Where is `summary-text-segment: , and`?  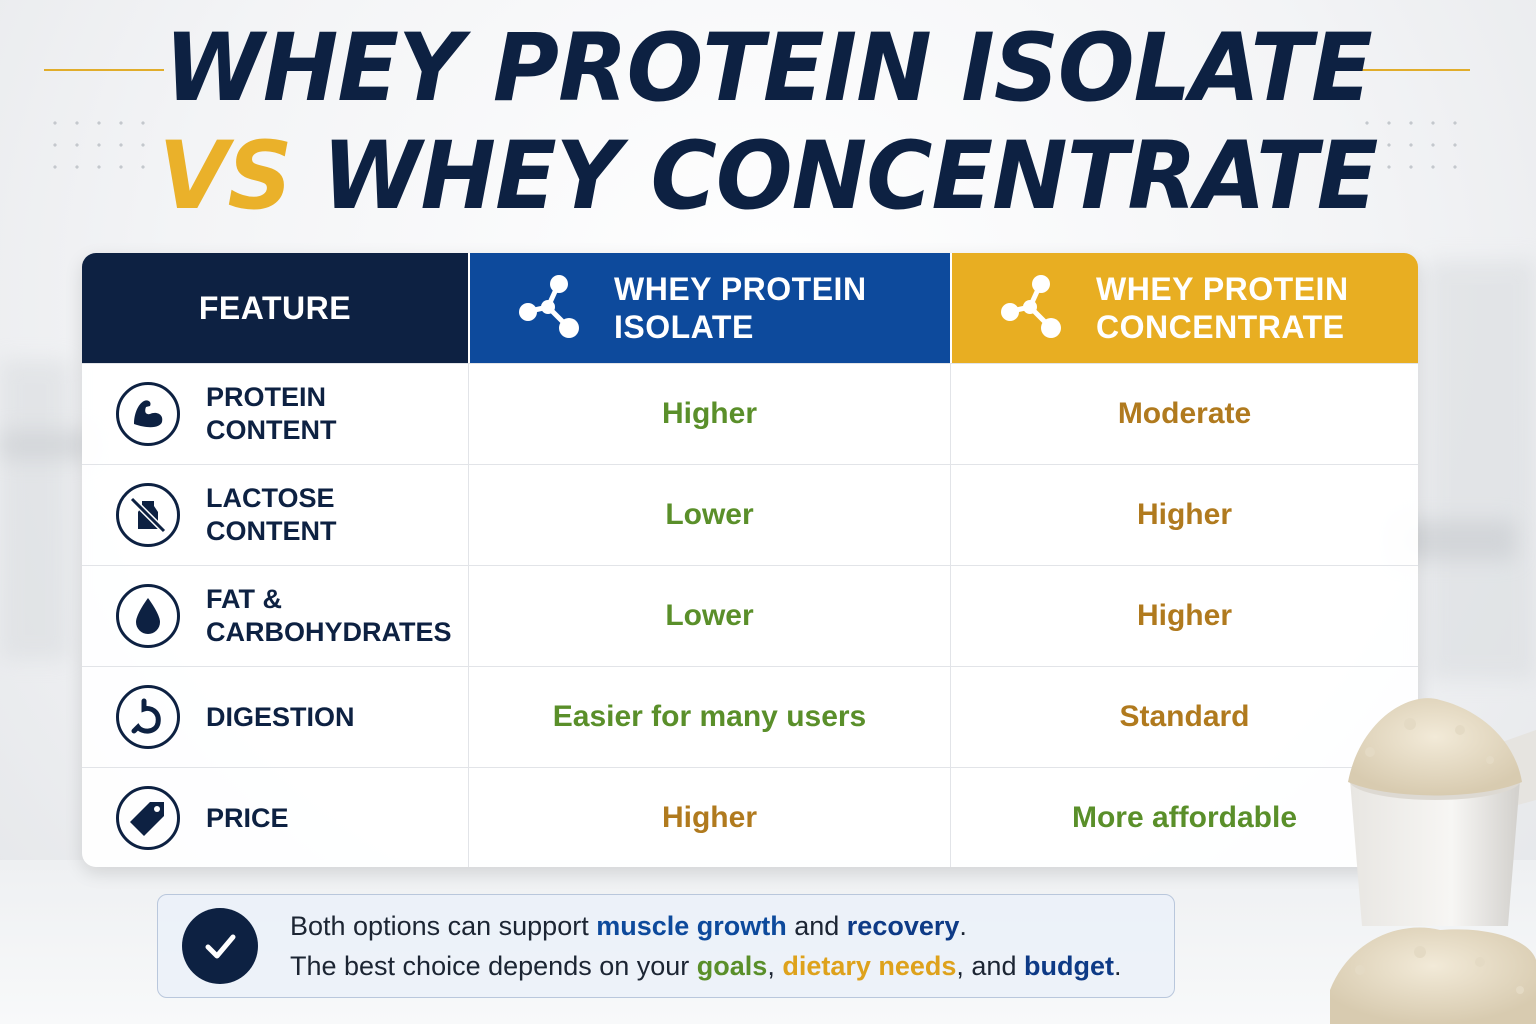 summary-text-segment: , and is located at coordinates (990, 966).